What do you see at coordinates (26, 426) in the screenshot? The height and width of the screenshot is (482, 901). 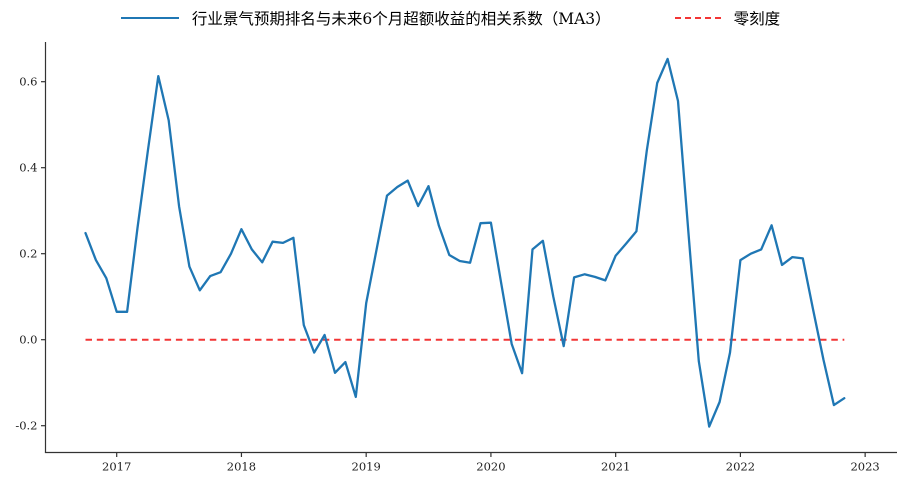 I see `y-tick-label: -0.2` at bounding box center [26, 426].